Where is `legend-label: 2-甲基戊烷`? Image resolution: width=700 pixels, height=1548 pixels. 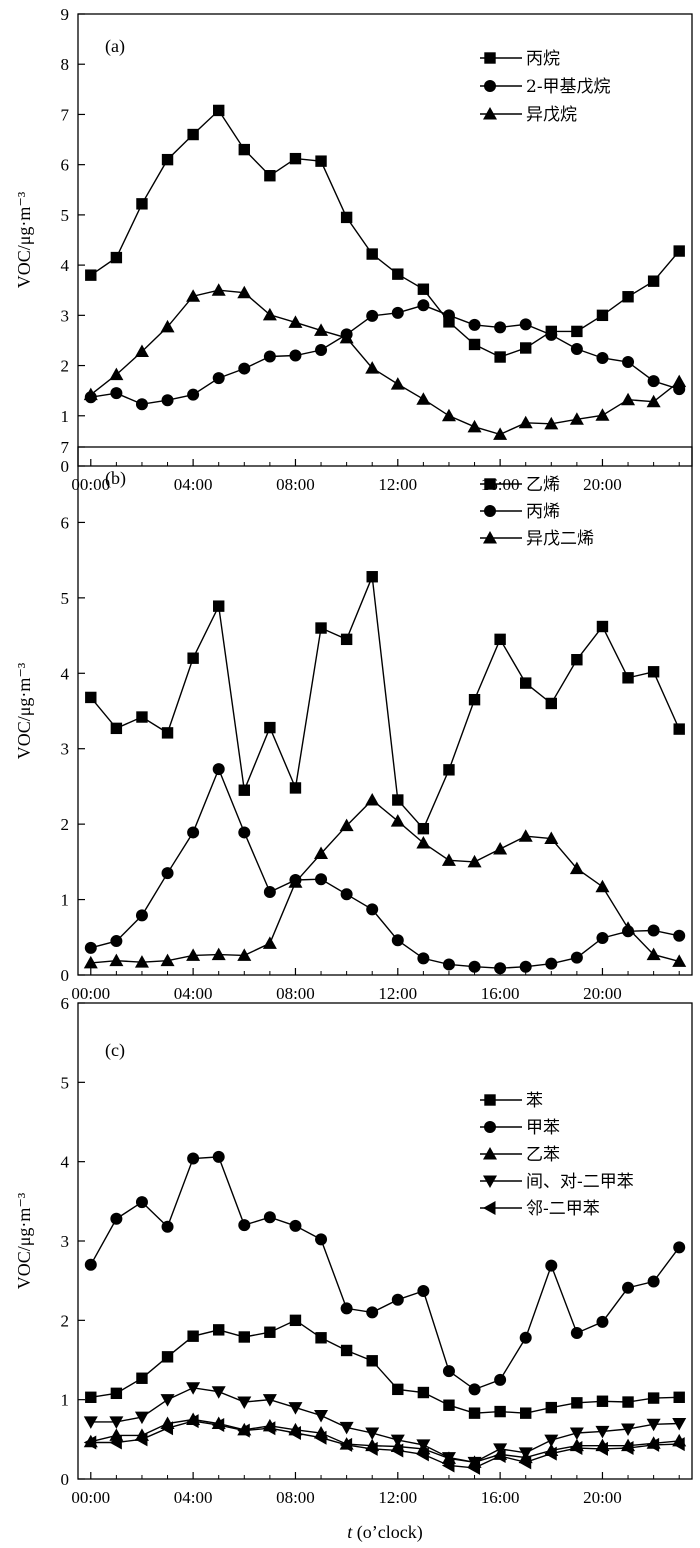 legend-label: 2-甲基戊烷 is located at coordinates (568, 87).